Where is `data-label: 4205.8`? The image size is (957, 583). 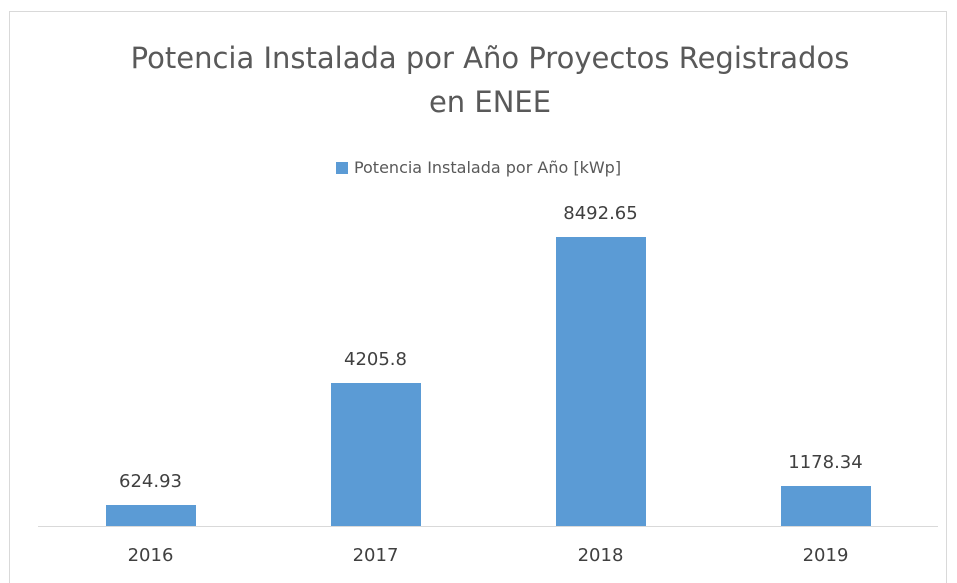
data-label: 4205.8 is located at coordinates (375, 359).